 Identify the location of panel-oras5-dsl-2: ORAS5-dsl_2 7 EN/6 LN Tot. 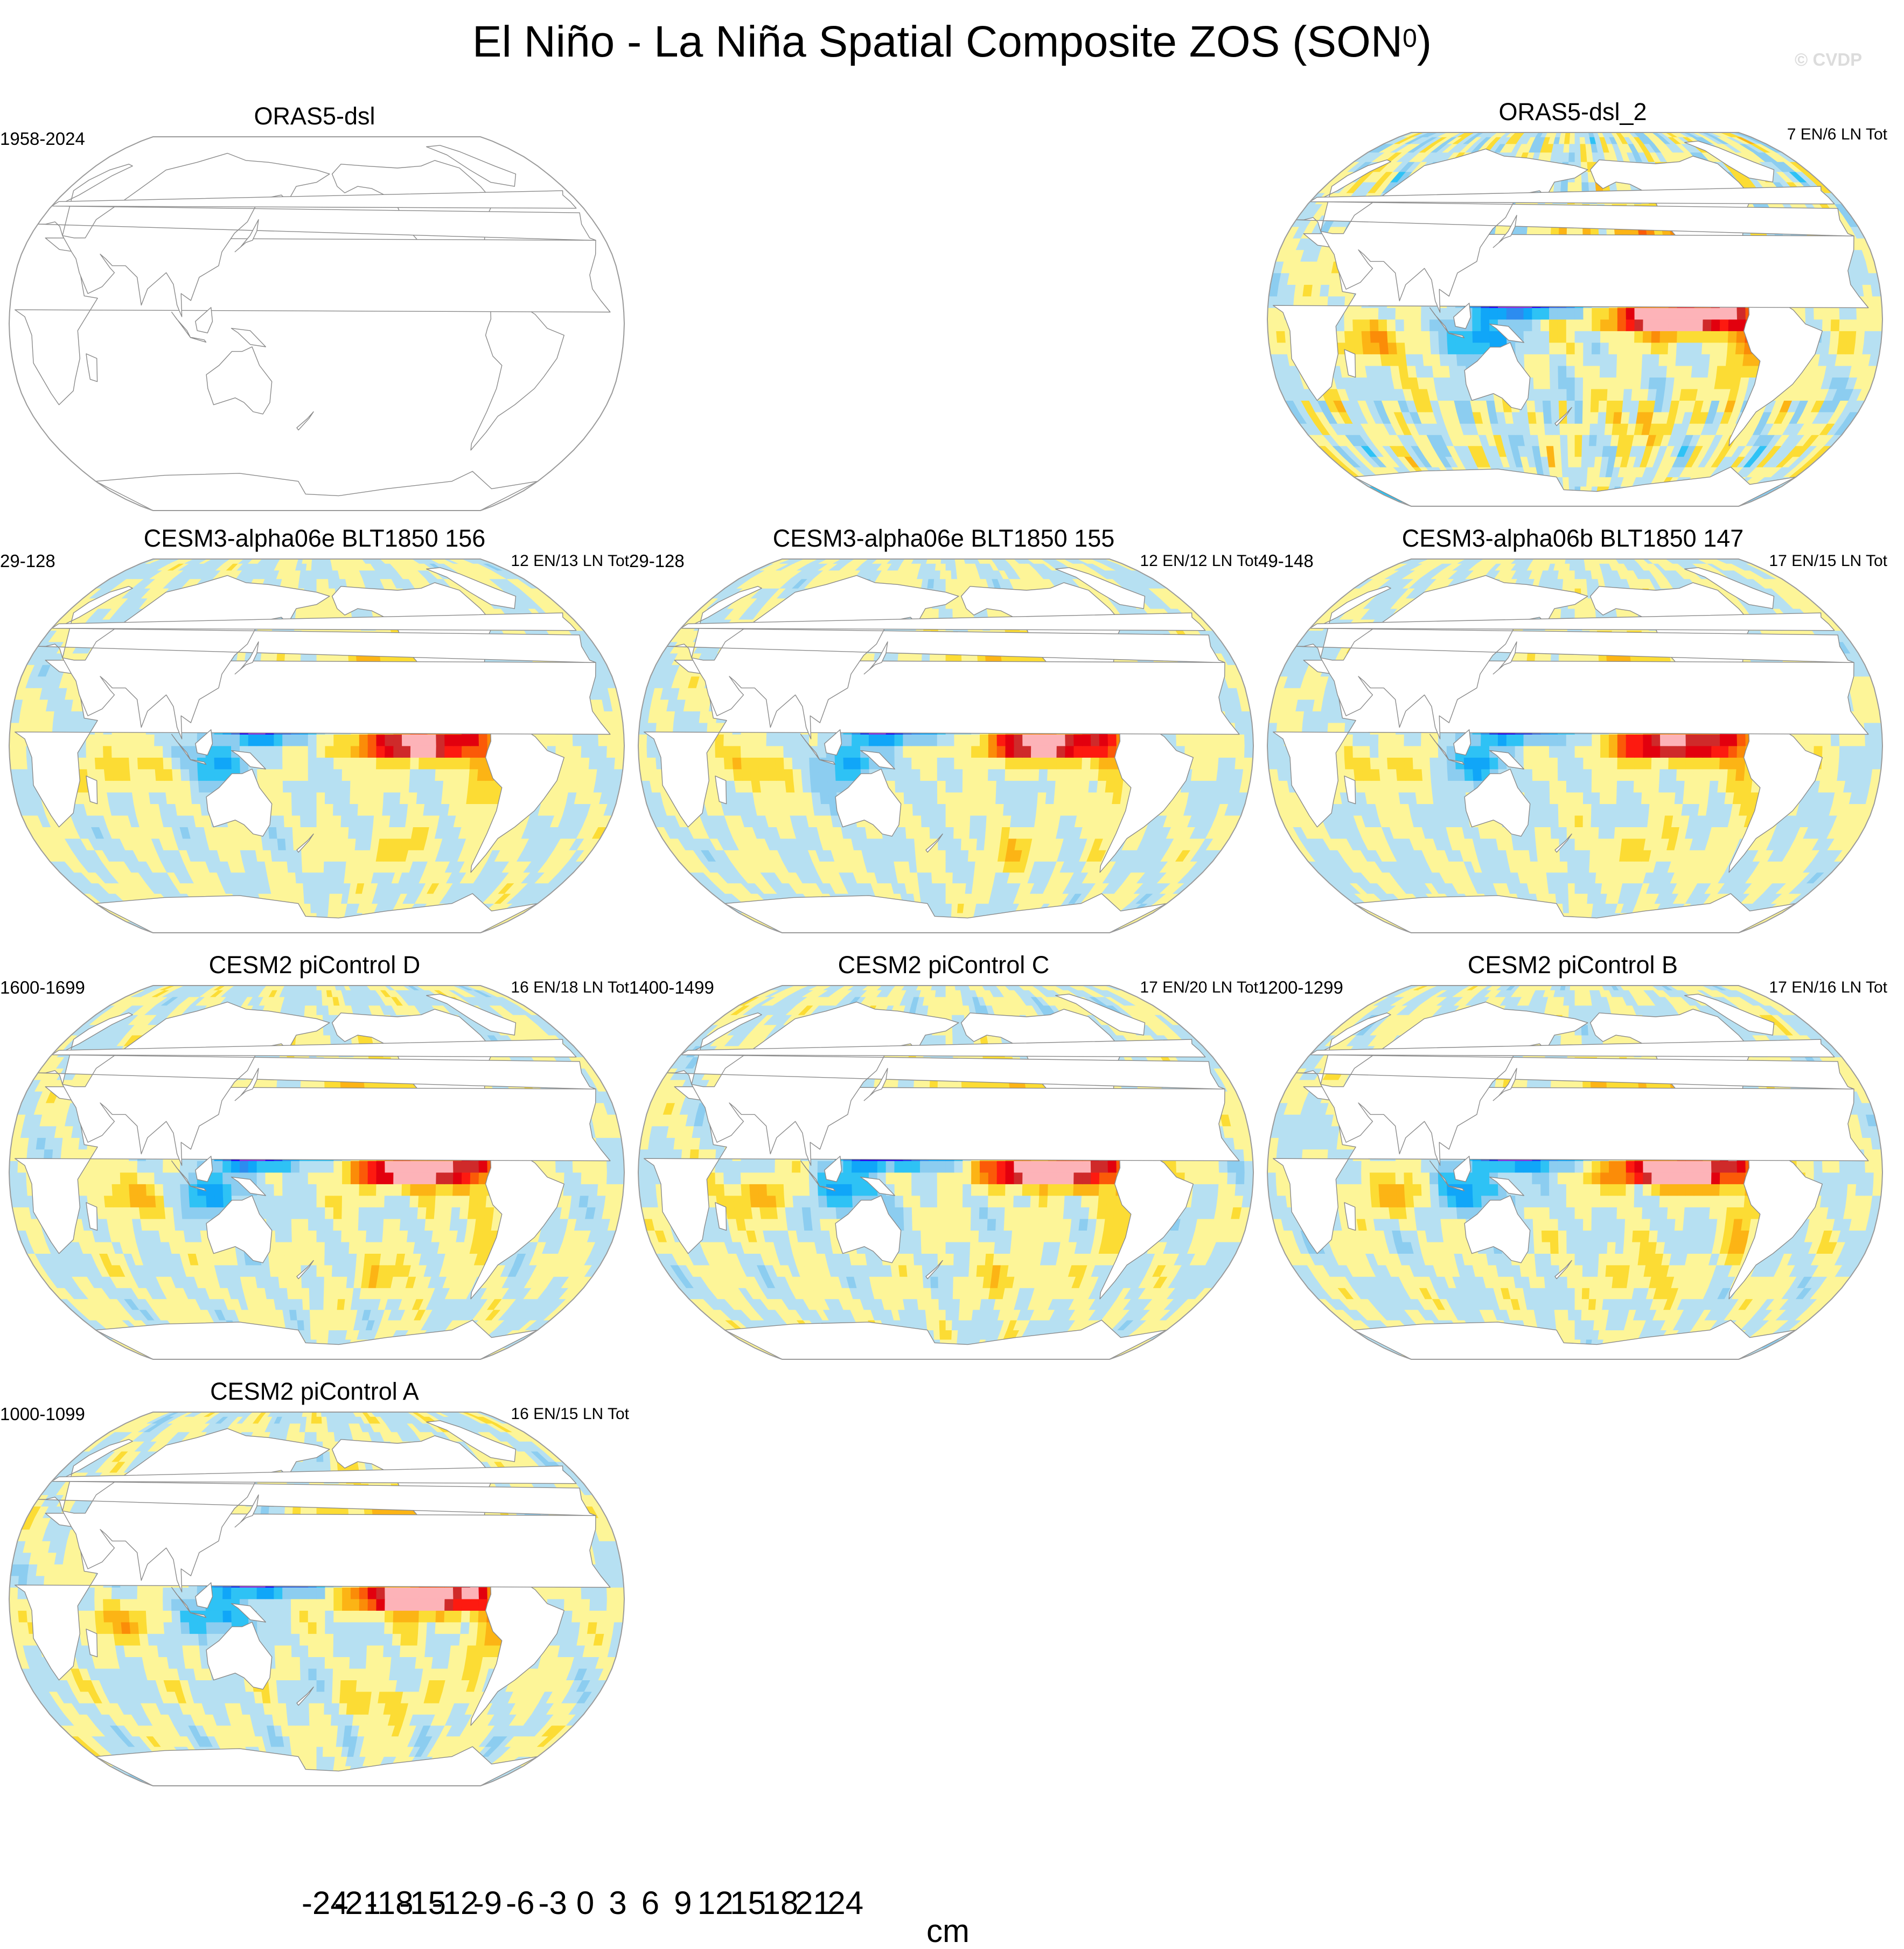
(1572, 307).